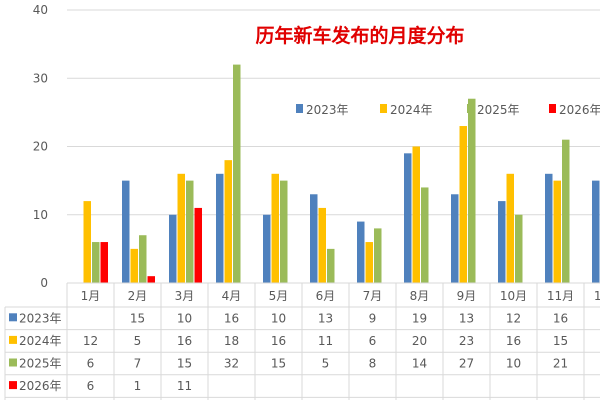 The height and width of the screenshot is (400, 600). Describe the element at coordinates (579, 110) in the screenshot. I see `legend-label: 2026年` at that location.